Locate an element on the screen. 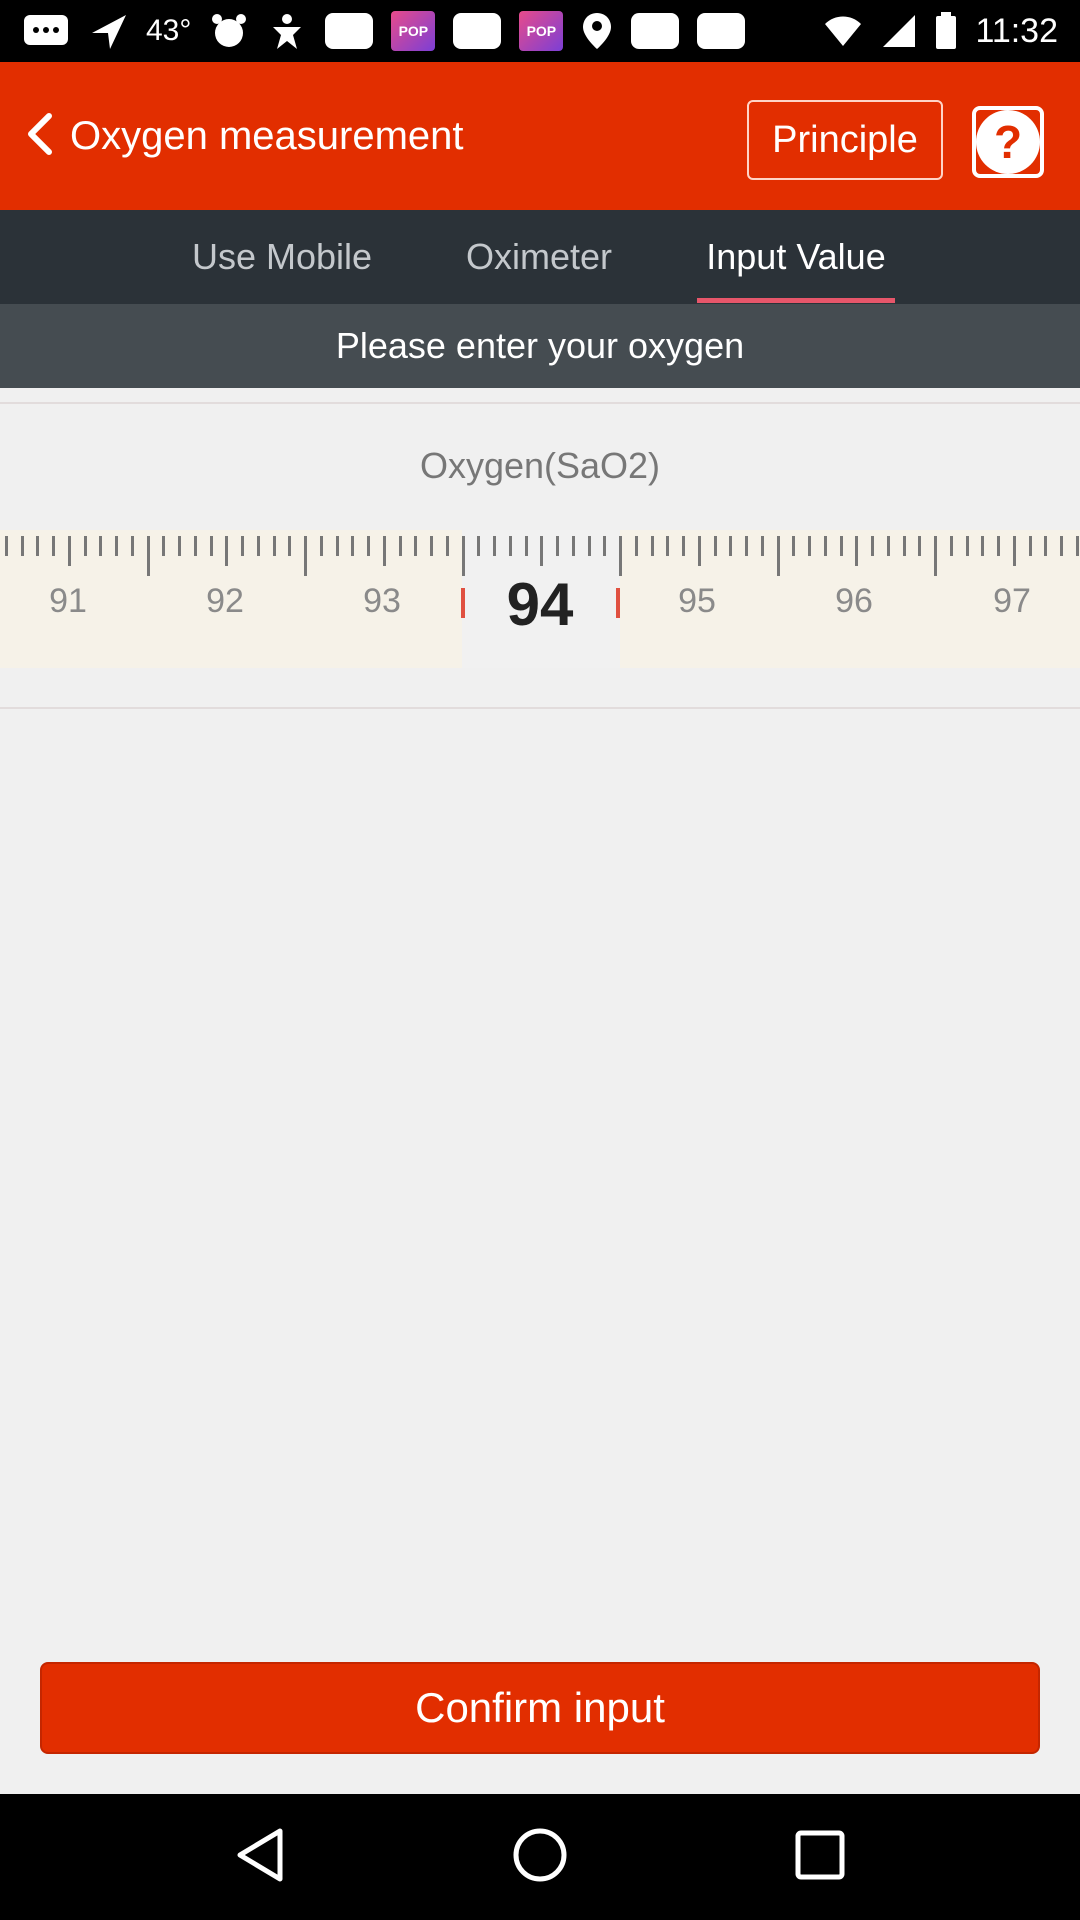  ruler-title-name: Oxygen is located at coordinates (482, 465).